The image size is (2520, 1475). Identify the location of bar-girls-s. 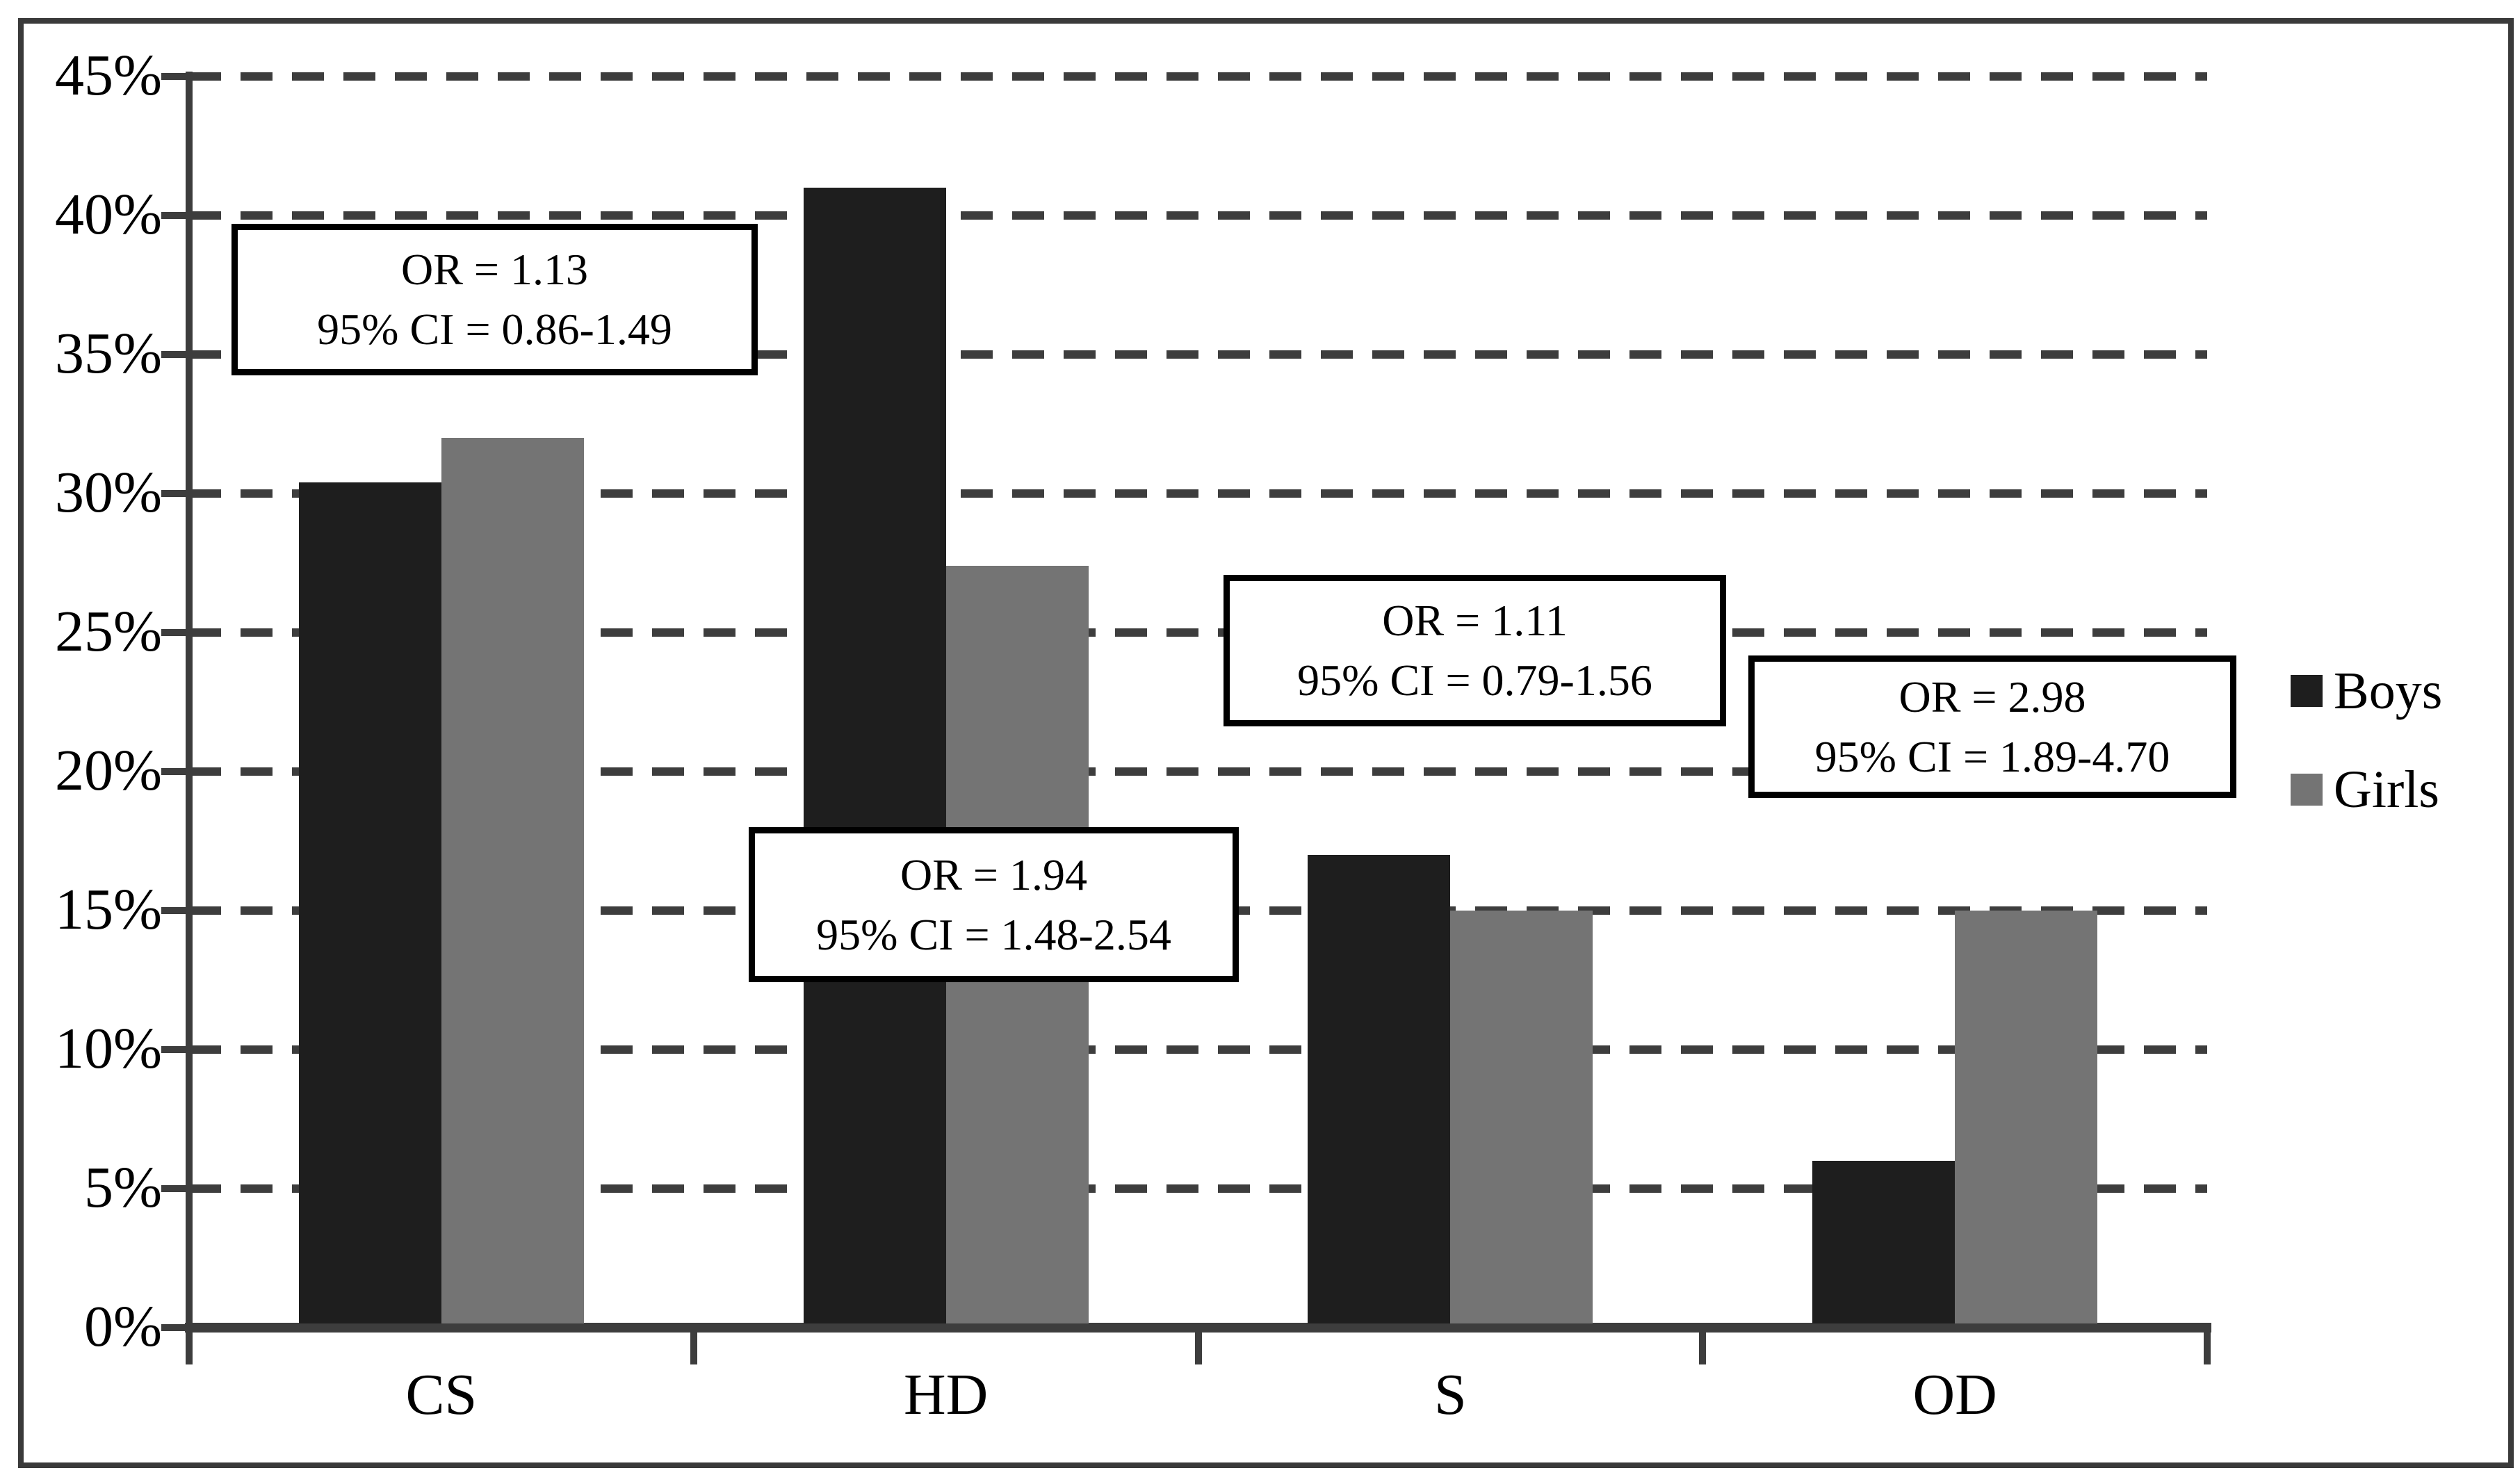
(1521, 1117).